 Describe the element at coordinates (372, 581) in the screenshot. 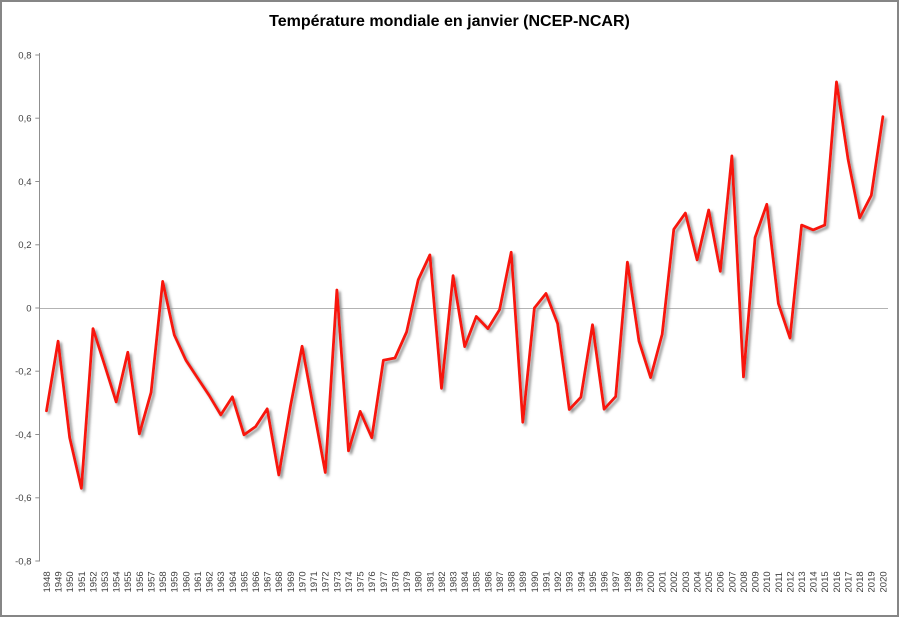

I see `svg-text: 1976` at that location.